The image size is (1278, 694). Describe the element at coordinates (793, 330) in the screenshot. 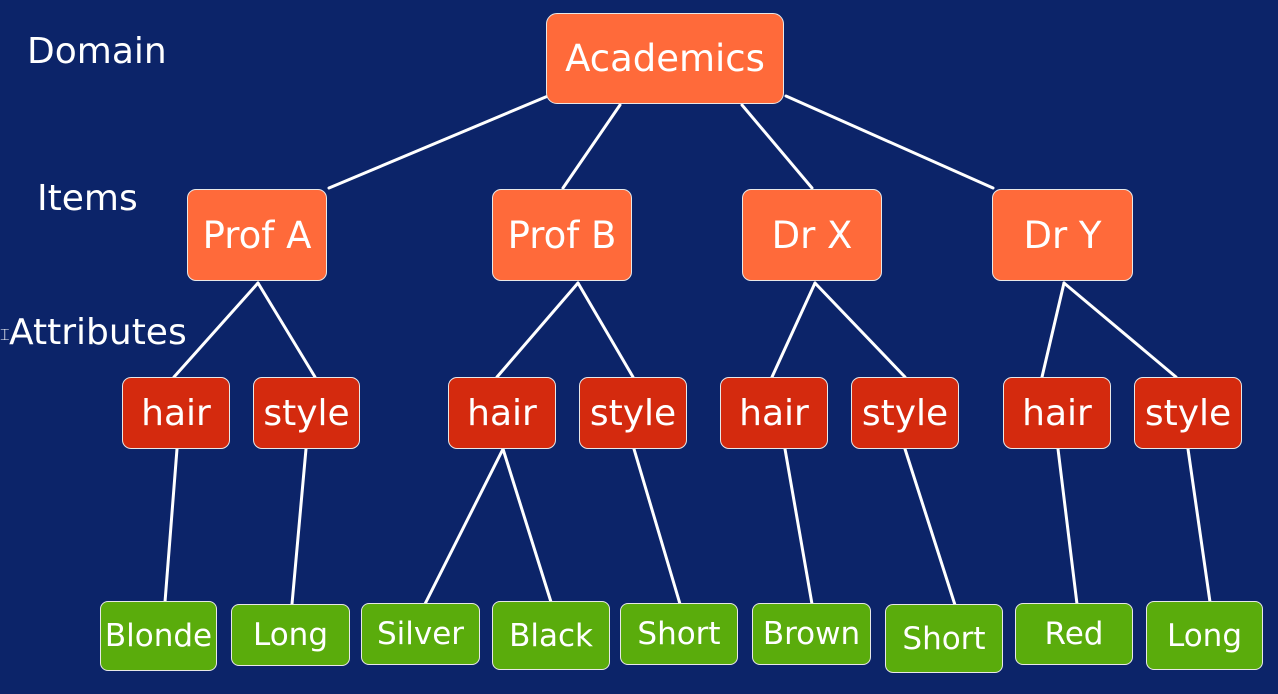

I see `edge-dr-x-to-hair` at that location.